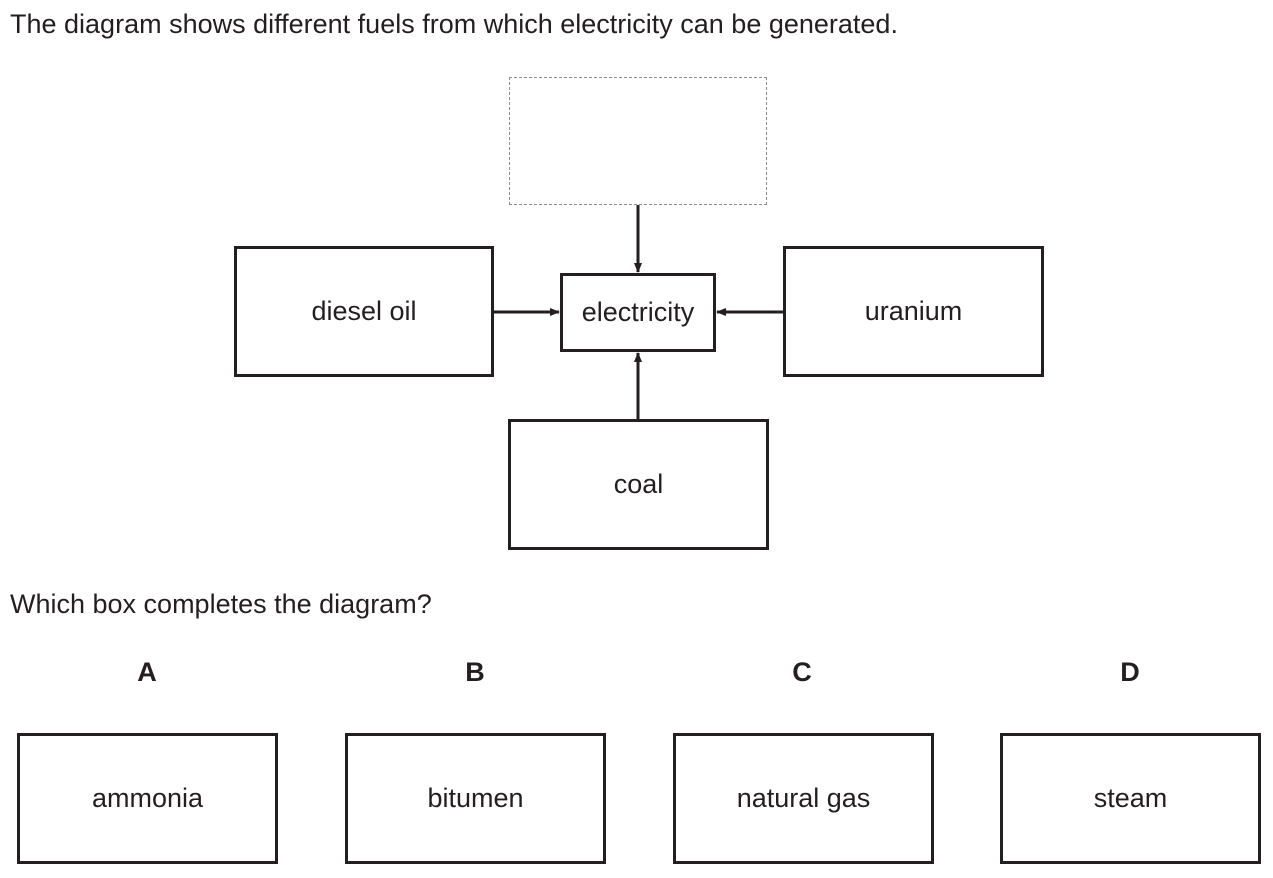 The height and width of the screenshot is (878, 1273). Describe the element at coordinates (1130, 672) in the screenshot. I see `option-d-letter: D` at that location.